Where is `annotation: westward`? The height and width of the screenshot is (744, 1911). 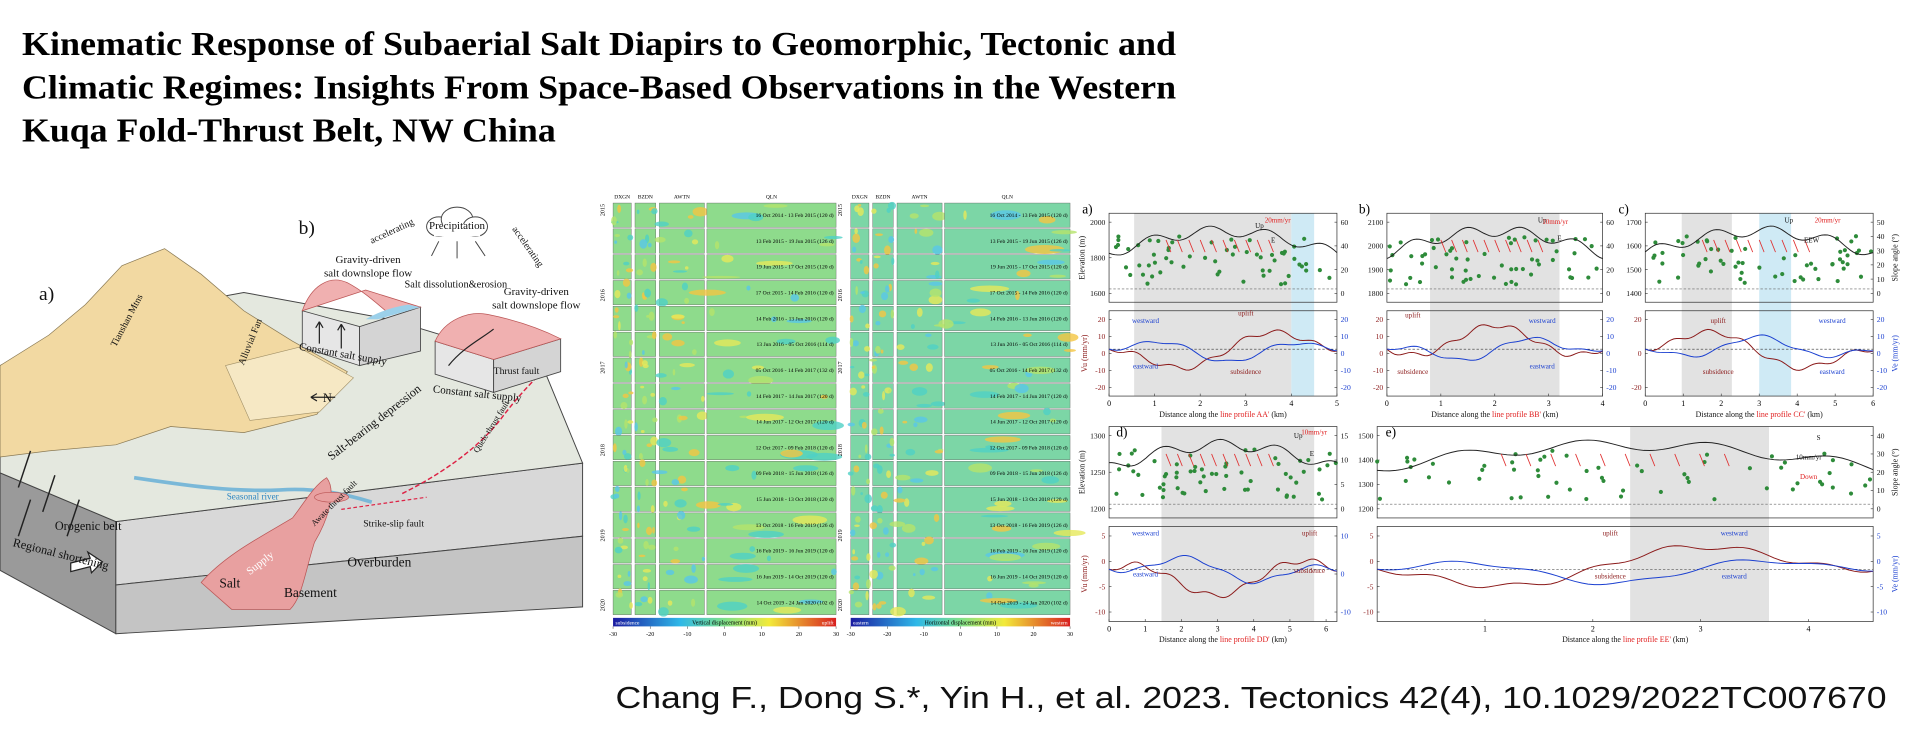
annotation: westward is located at coordinates (1145, 321).